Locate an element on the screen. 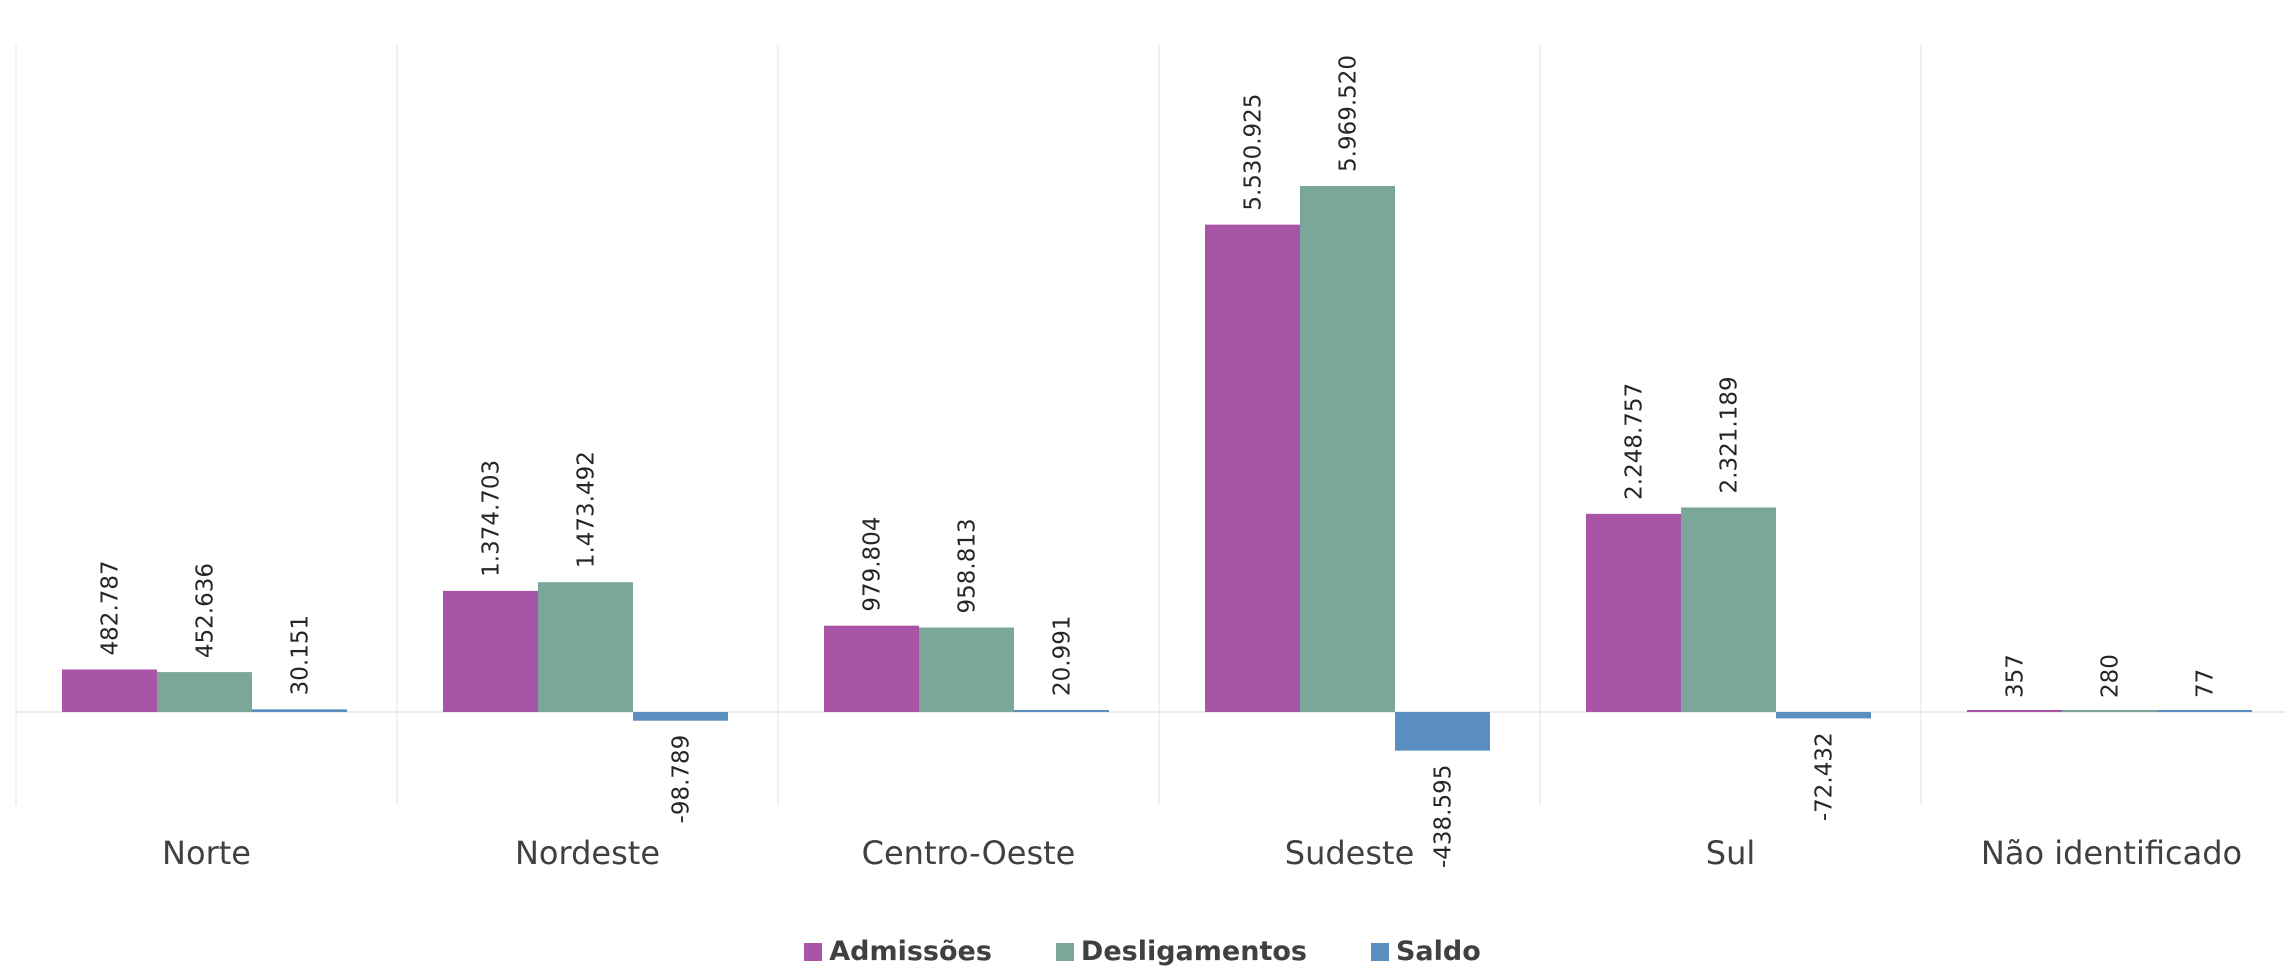 The image size is (2285, 969). legend-label-admissoes: Admissões is located at coordinates (910, 951).